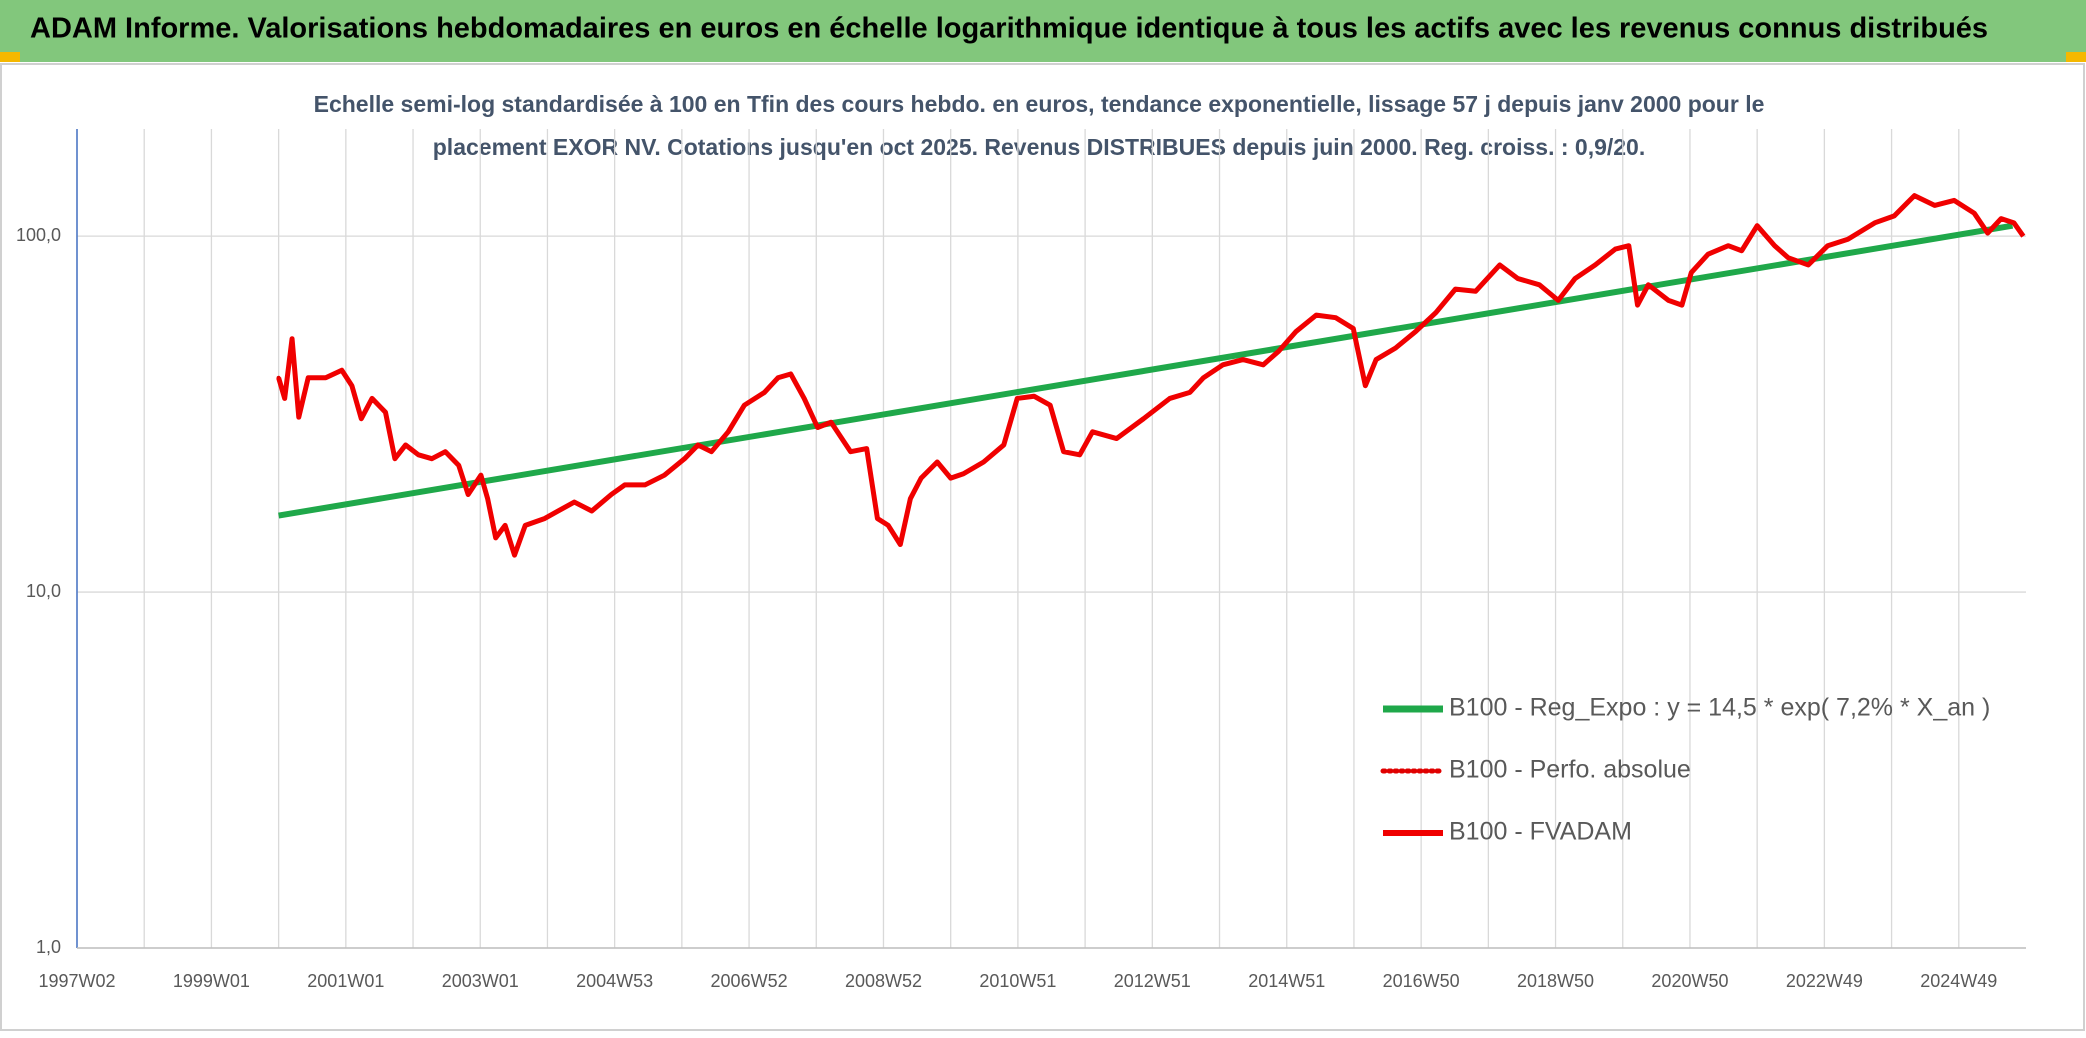 The height and width of the screenshot is (1038, 2086). Describe the element at coordinates (1286, 981) in the screenshot. I see `x-tick-label: 2014W51` at that location.